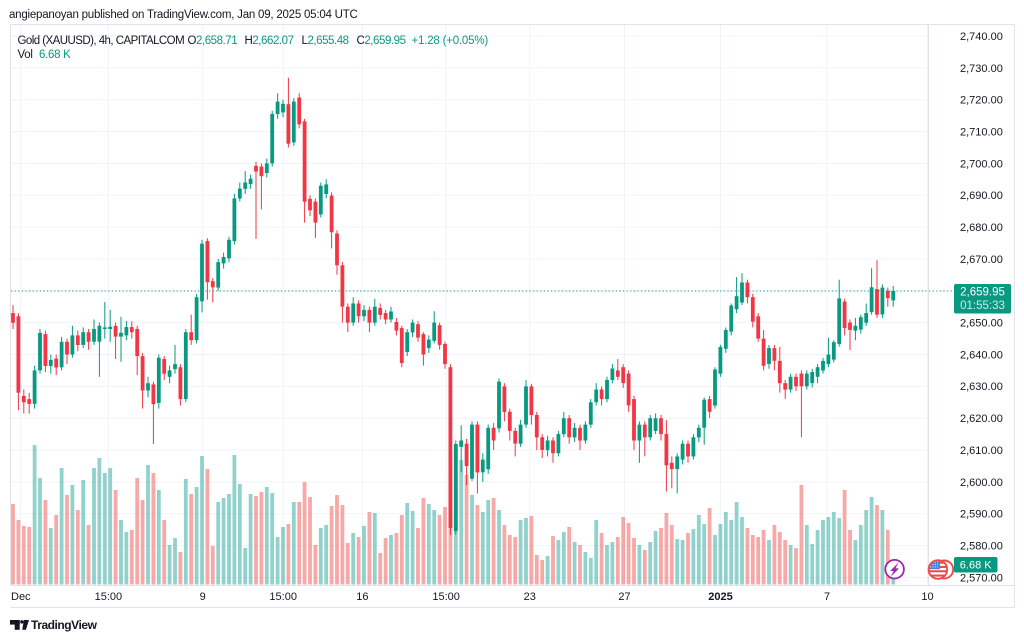  What do you see at coordinates (981, 578) in the screenshot?
I see `svg-text: 2,570.00` at bounding box center [981, 578].